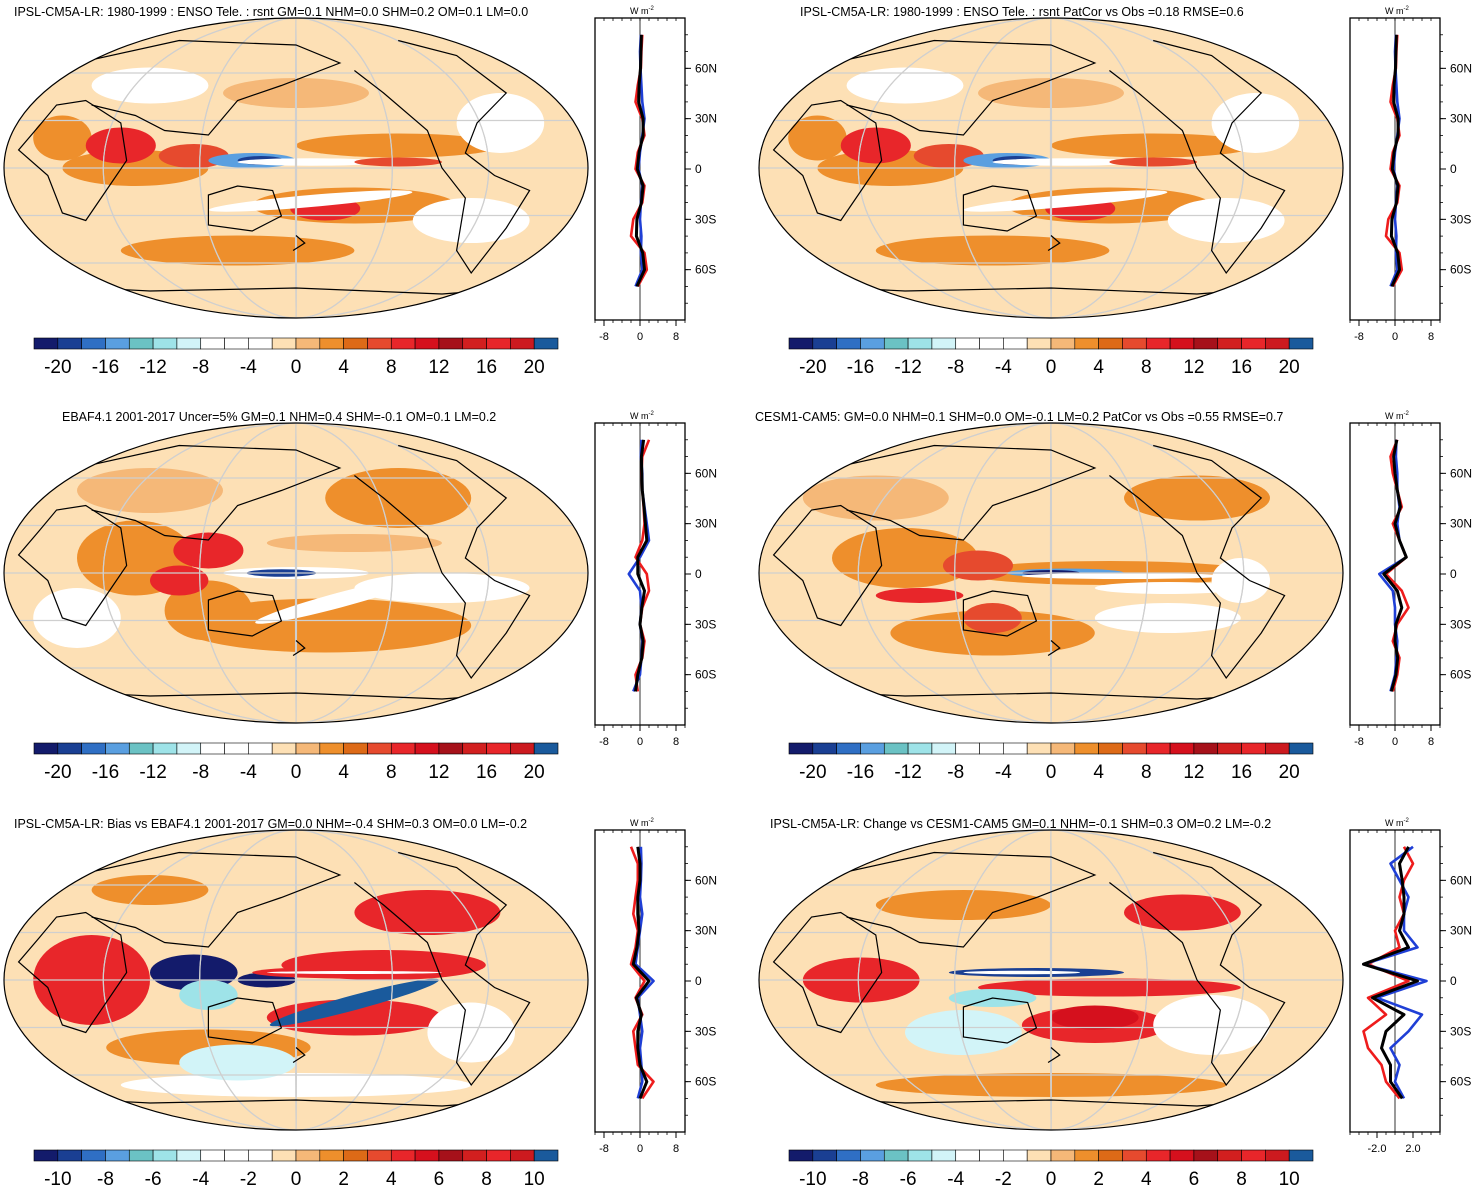 This screenshot has width=1483, height=1187. What do you see at coordinates (153, 1178) in the screenshot?
I see `colorbar-tick-label: -6` at bounding box center [153, 1178].